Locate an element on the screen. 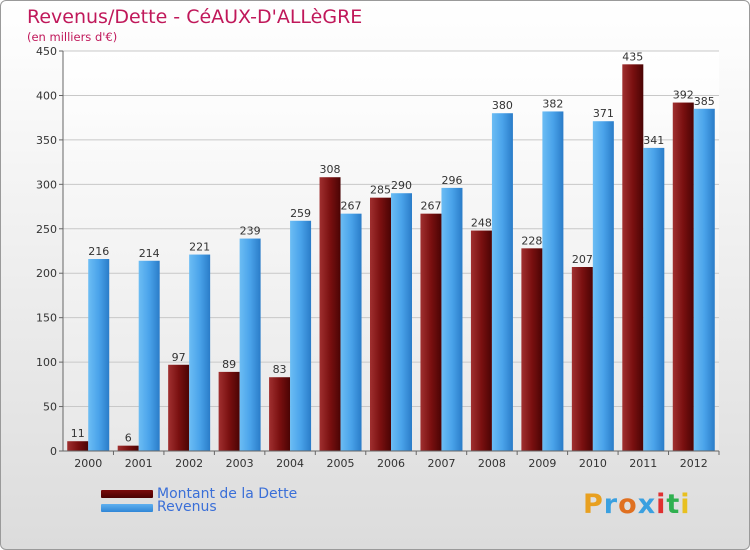 This screenshot has width=750, height=550. y-tick-label: 150 is located at coordinates (46, 318).